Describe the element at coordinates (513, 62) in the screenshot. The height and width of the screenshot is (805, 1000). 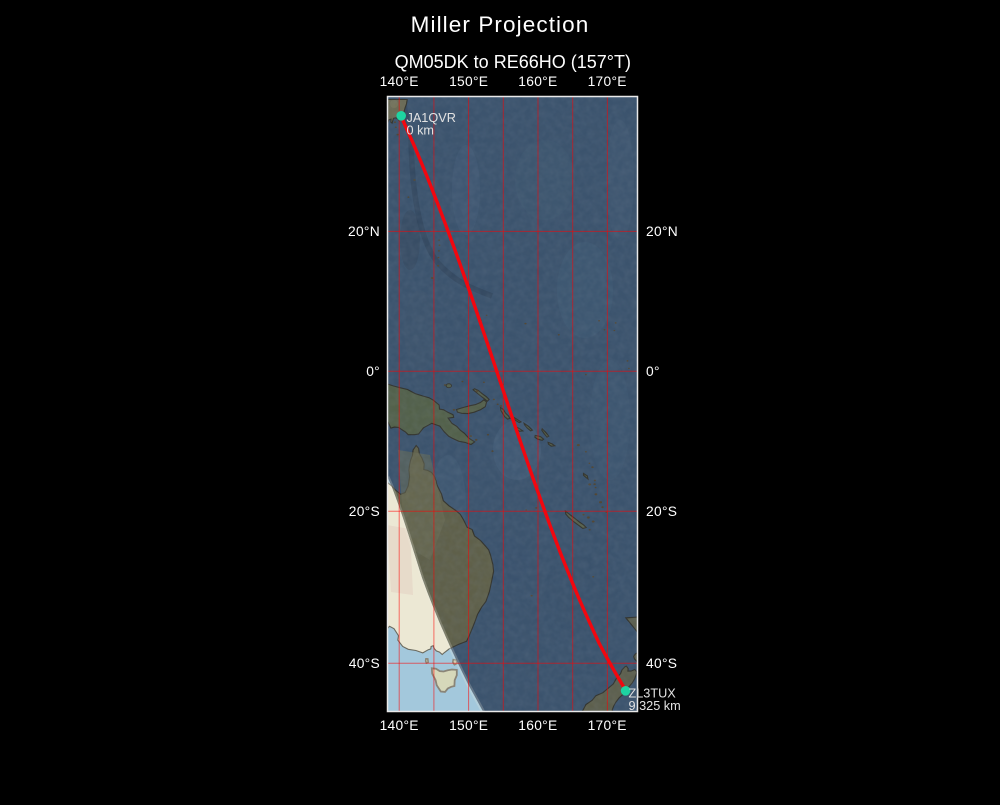
I see `svg-text: QM05DK to RE66HO (157°T)` at that location.